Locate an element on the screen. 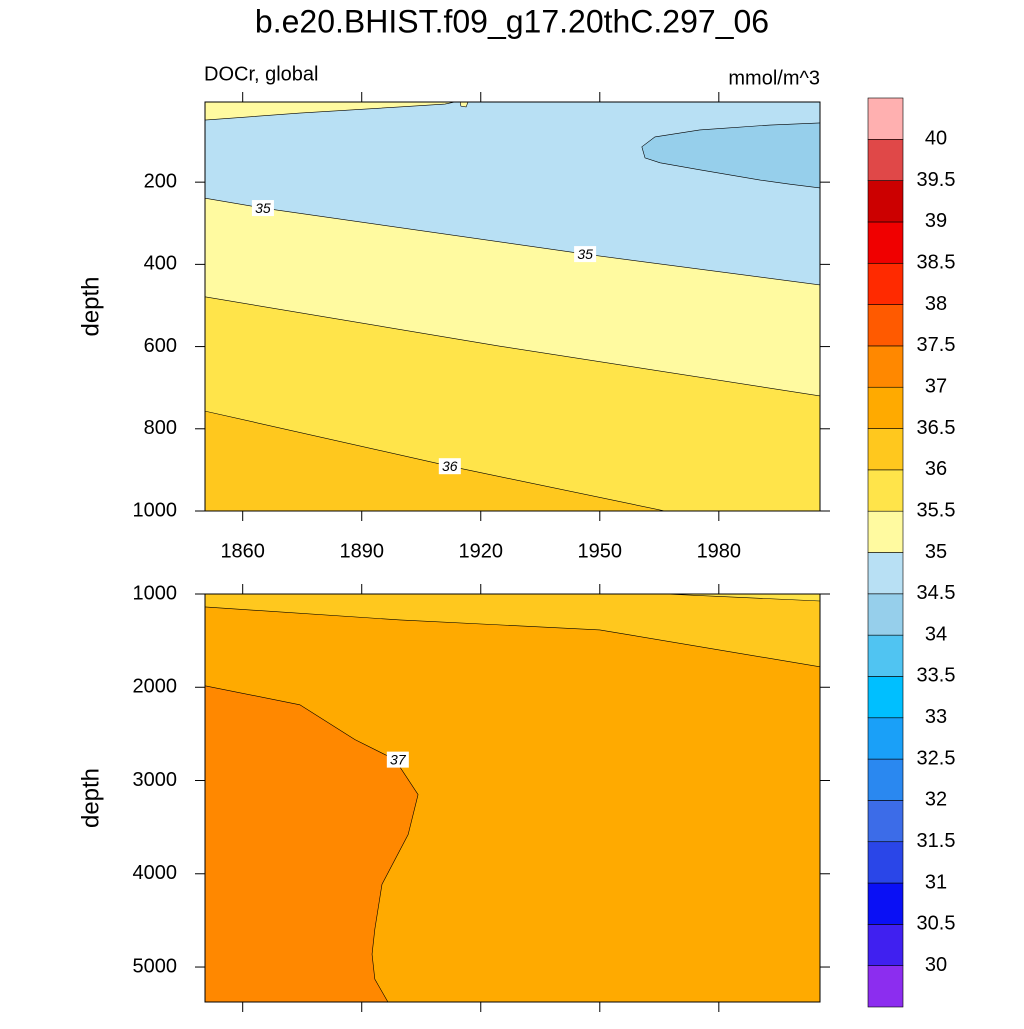 The height and width of the screenshot is (1029, 1024). x-tick-label: 1860 is located at coordinates (242, 551).